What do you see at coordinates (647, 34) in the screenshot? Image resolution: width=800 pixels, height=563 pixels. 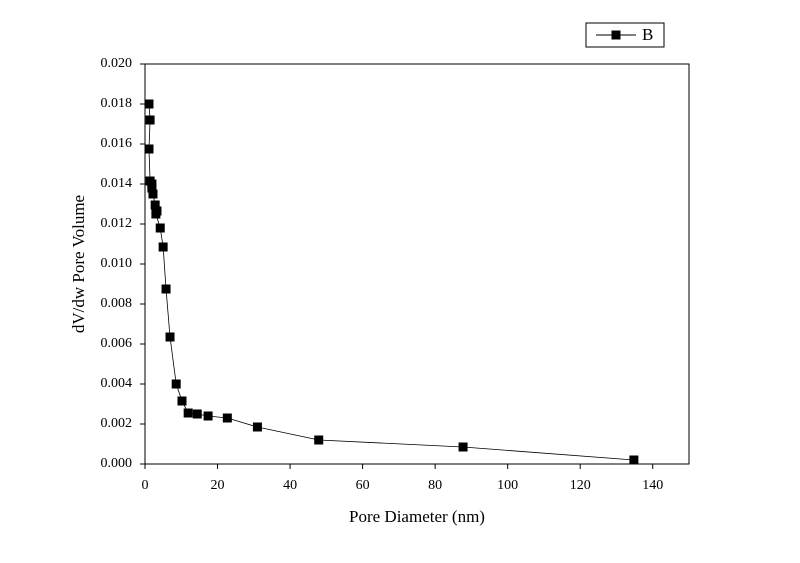 I see `legend-label: B` at bounding box center [647, 34].